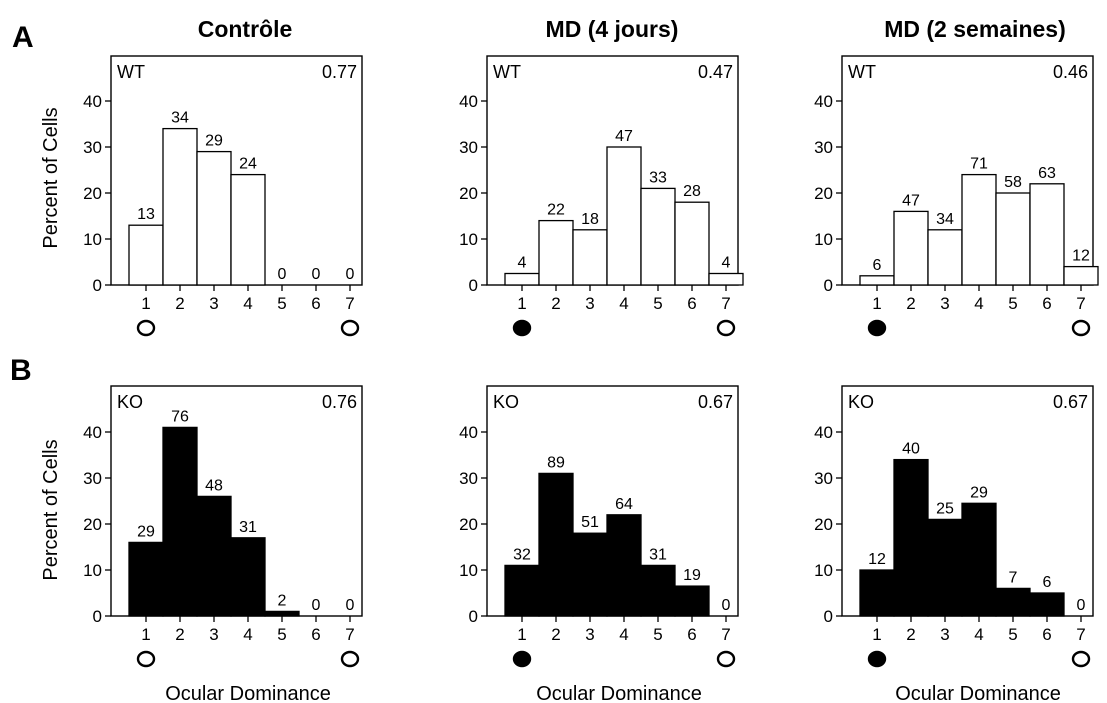  What do you see at coordinates (715, 72) in the screenshot?
I see `ocular-dominance-index: 0.47` at bounding box center [715, 72].